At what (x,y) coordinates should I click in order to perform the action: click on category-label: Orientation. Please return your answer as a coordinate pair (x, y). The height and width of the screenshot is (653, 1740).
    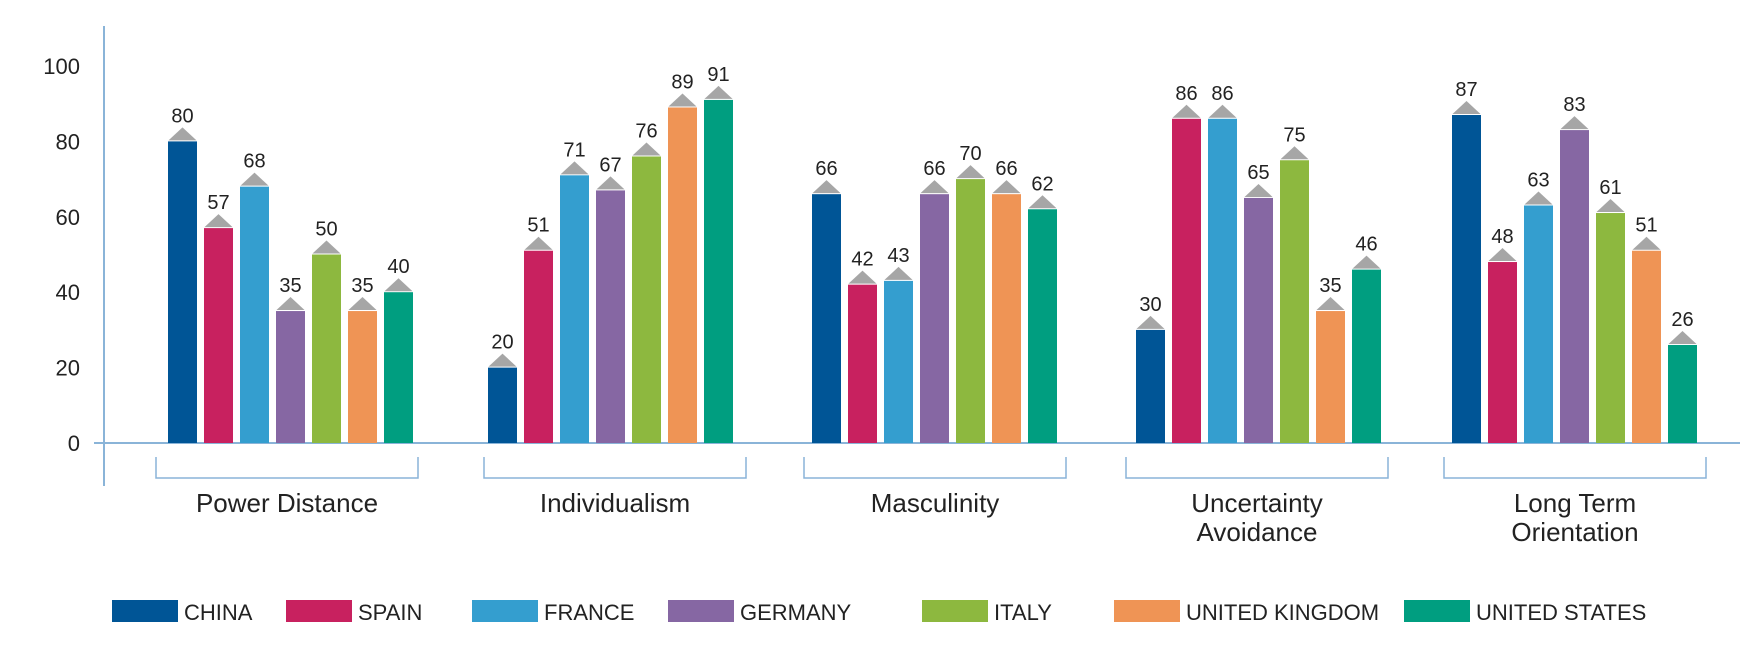
    Looking at the image, I should click on (1574, 532).